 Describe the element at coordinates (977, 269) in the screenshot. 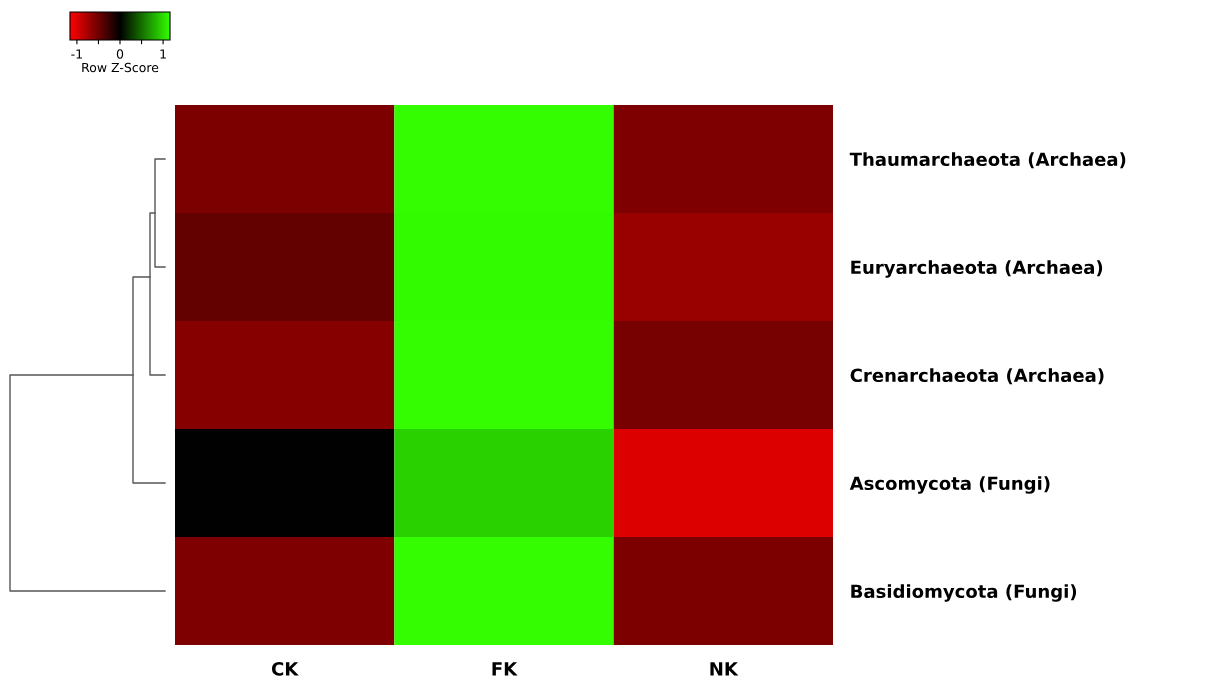

I see `y-tick-label: Euryarchaeota (Archaea)` at that location.